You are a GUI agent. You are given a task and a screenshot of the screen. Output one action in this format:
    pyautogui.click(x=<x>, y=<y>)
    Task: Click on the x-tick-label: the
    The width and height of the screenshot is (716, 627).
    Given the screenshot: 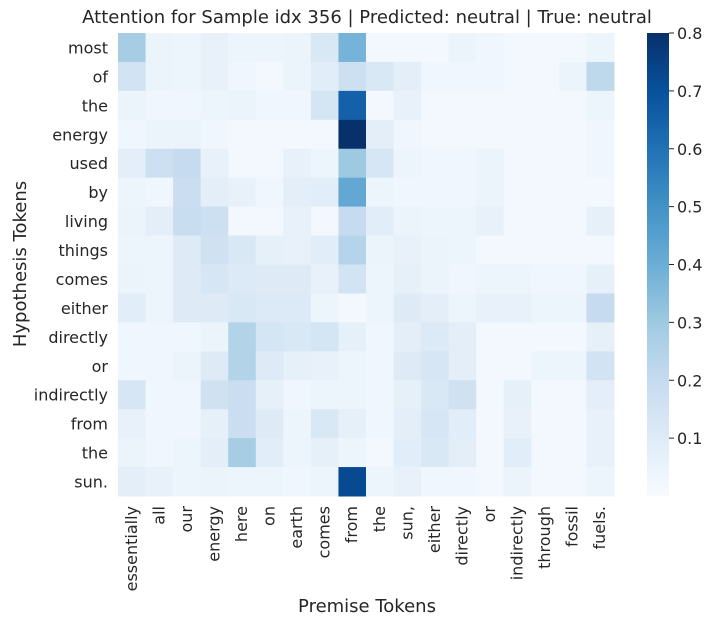 What is the action you would take?
    pyautogui.click(x=379, y=519)
    